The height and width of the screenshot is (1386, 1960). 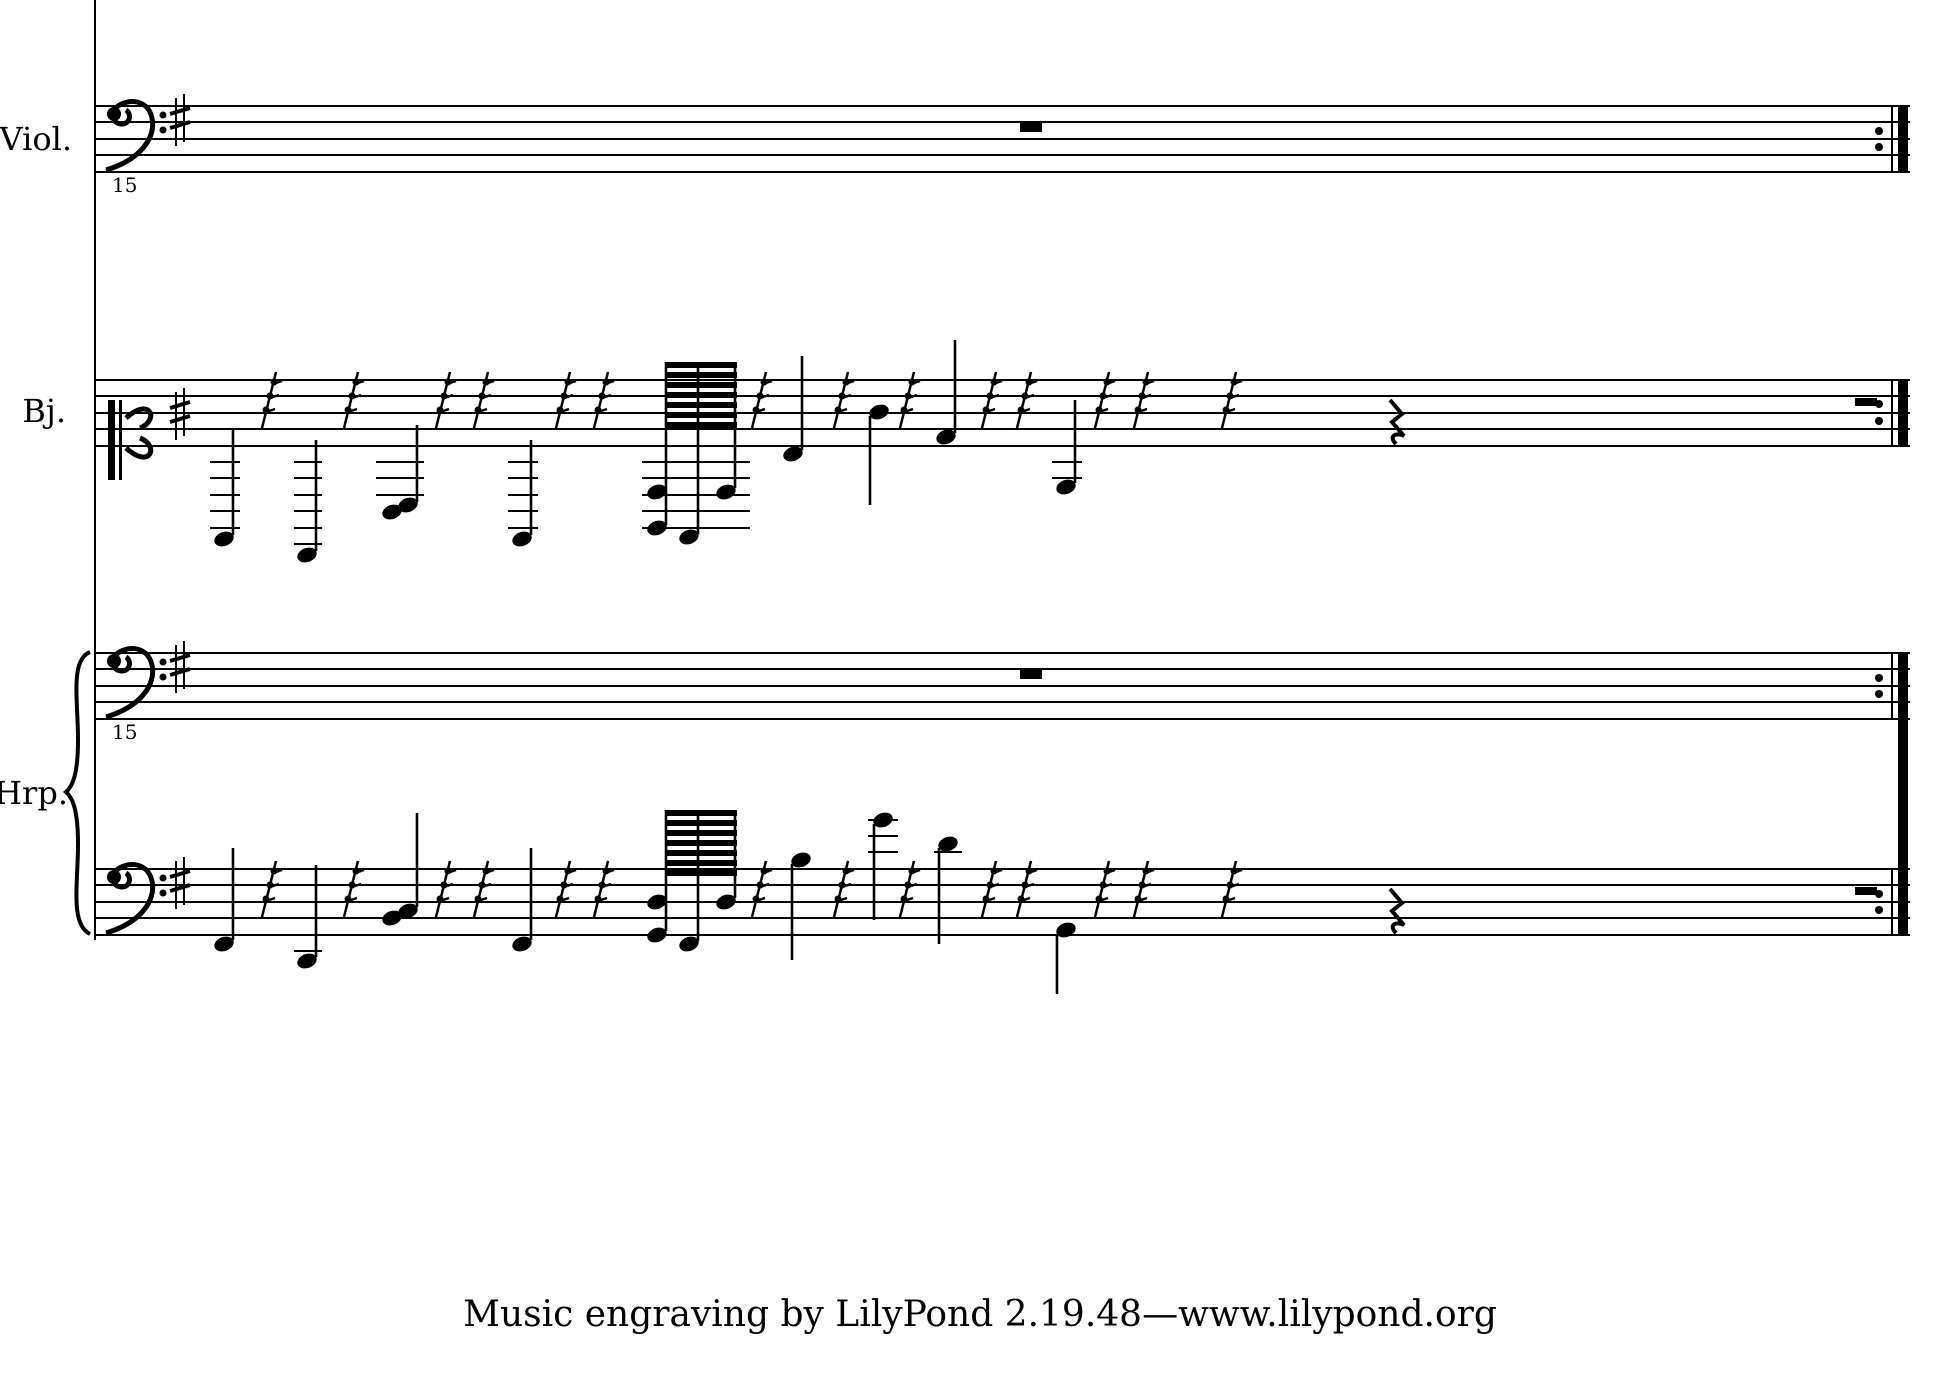 What do you see at coordinates (77, 793) in the screenshot?
I see `piano-brace` at bounding box center [77, 793].